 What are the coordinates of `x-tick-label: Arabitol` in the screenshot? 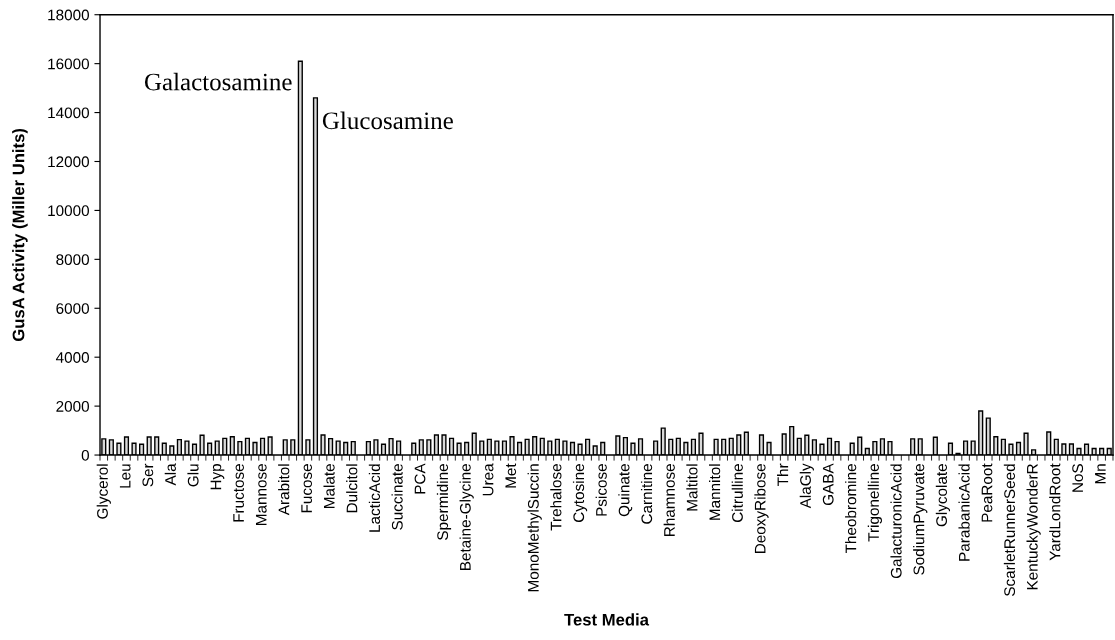 It's located at (284, 490).